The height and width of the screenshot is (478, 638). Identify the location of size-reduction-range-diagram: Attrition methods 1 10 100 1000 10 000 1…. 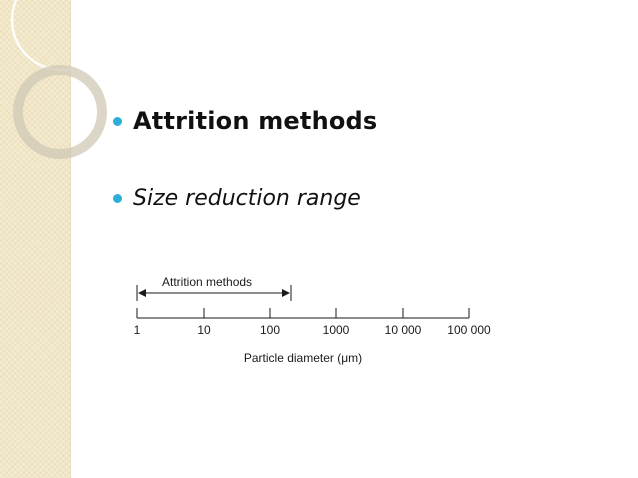
(312, 320).